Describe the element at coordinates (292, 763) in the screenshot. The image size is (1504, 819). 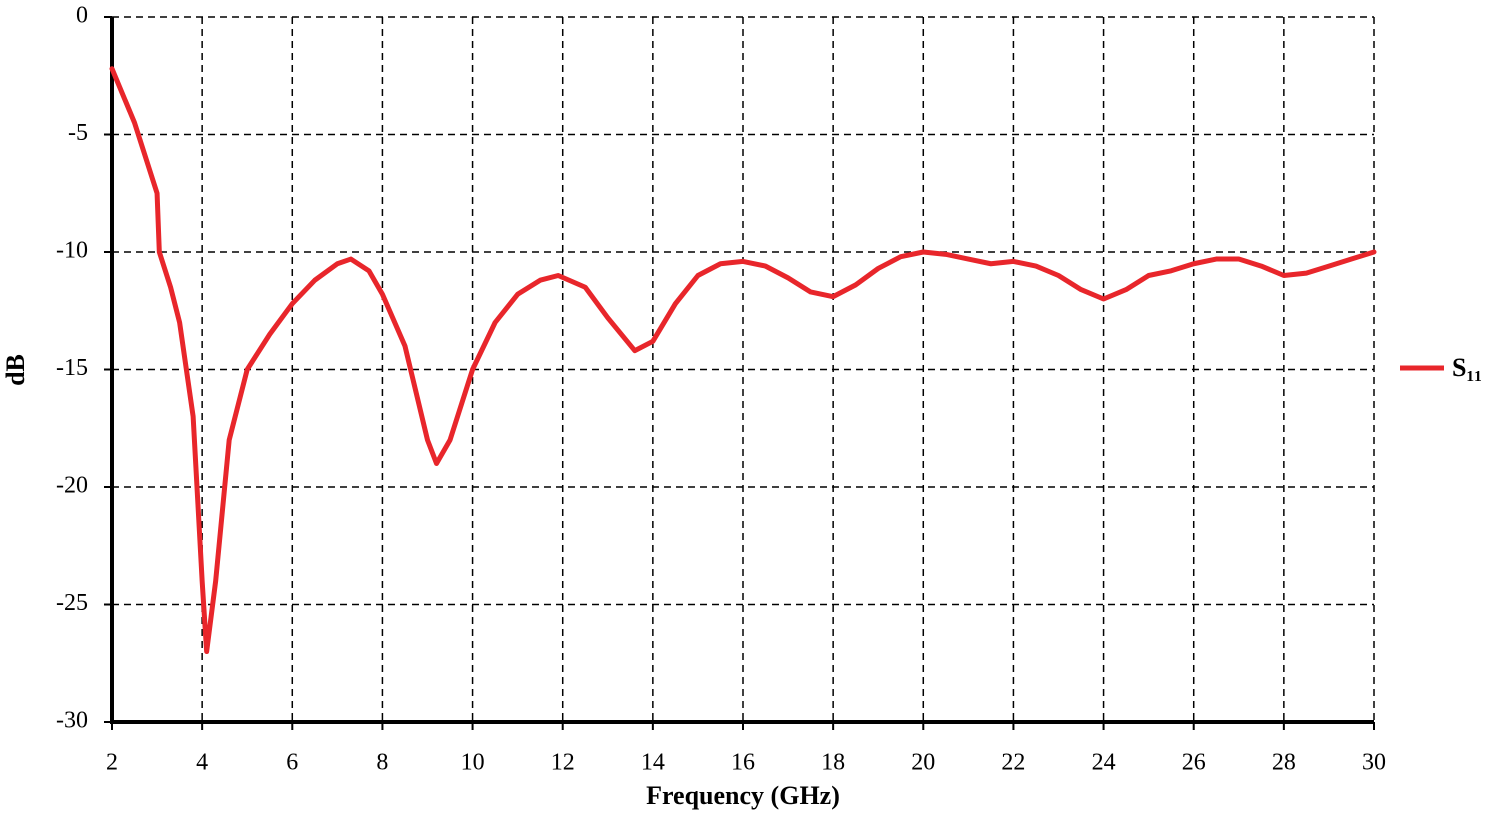
I see `x-tick-label: 6` at that location.